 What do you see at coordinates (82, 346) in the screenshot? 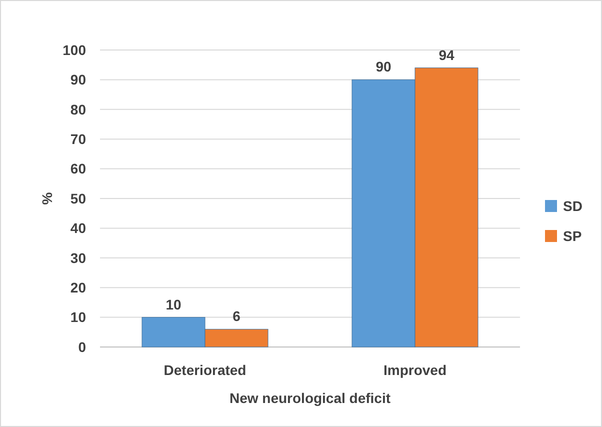
I see `y-tick-label: 0` at bounding box center [82, 346].